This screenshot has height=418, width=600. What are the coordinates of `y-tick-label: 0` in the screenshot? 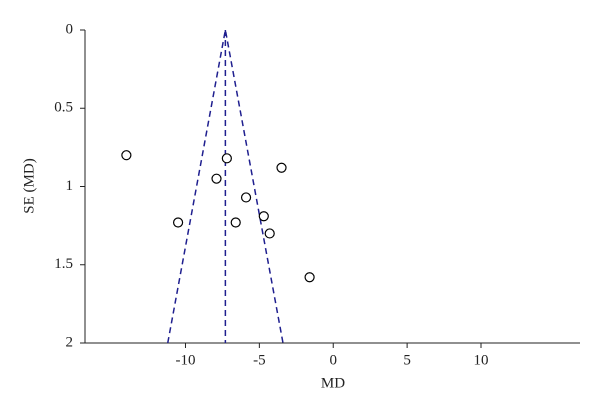 It's located at (70, 29).